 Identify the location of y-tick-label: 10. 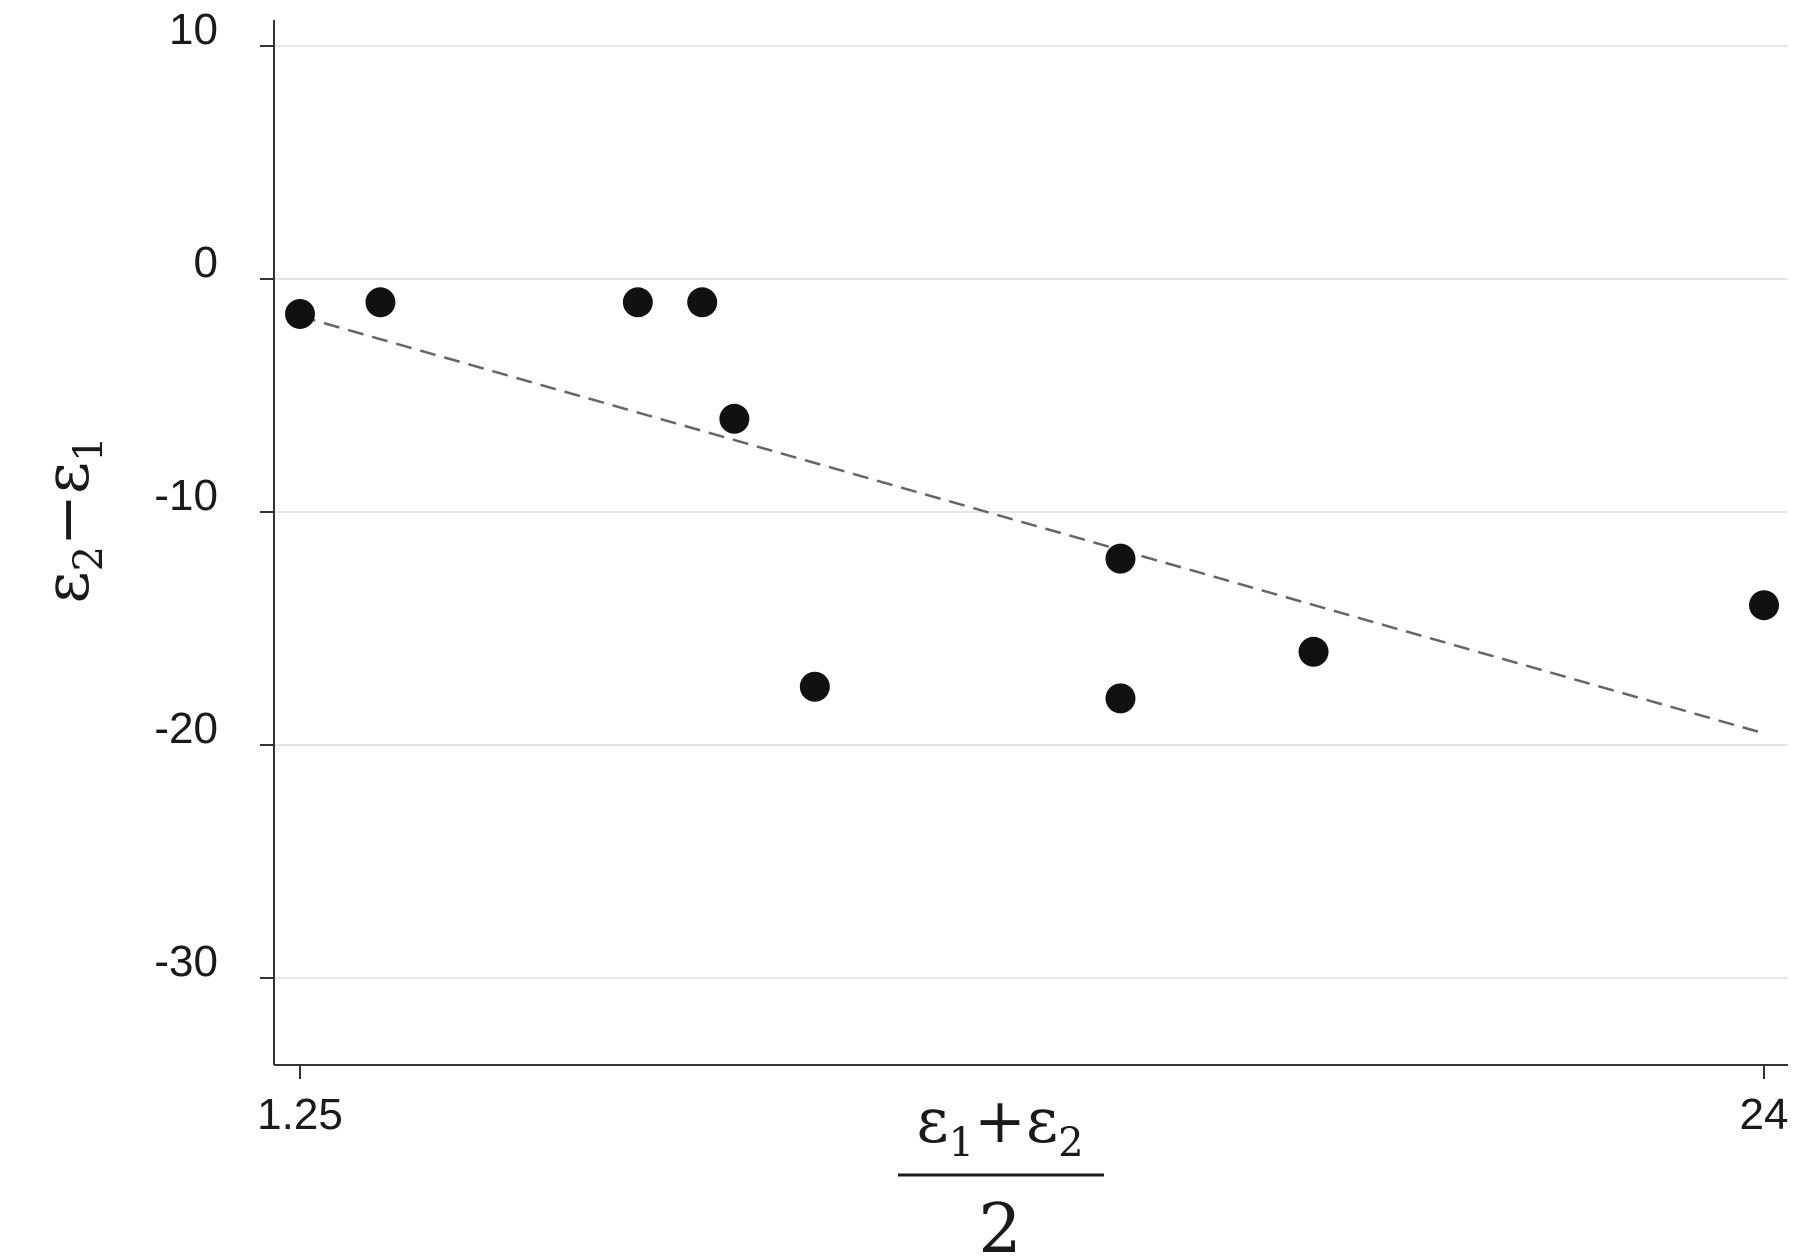
(193, 29).